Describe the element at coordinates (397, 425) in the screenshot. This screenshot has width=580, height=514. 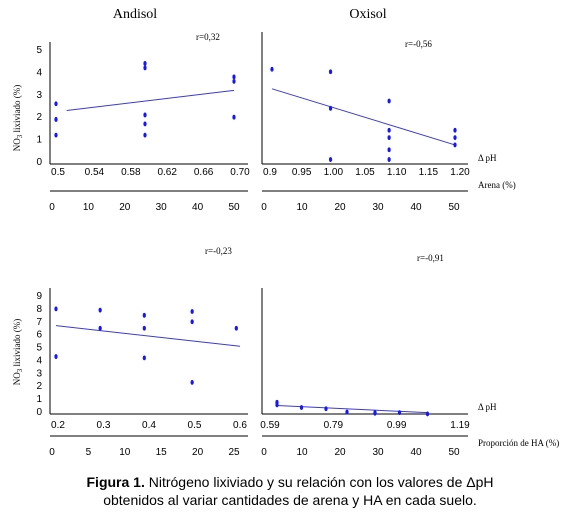
I see `ph-tick-label: 0.99` at that location.